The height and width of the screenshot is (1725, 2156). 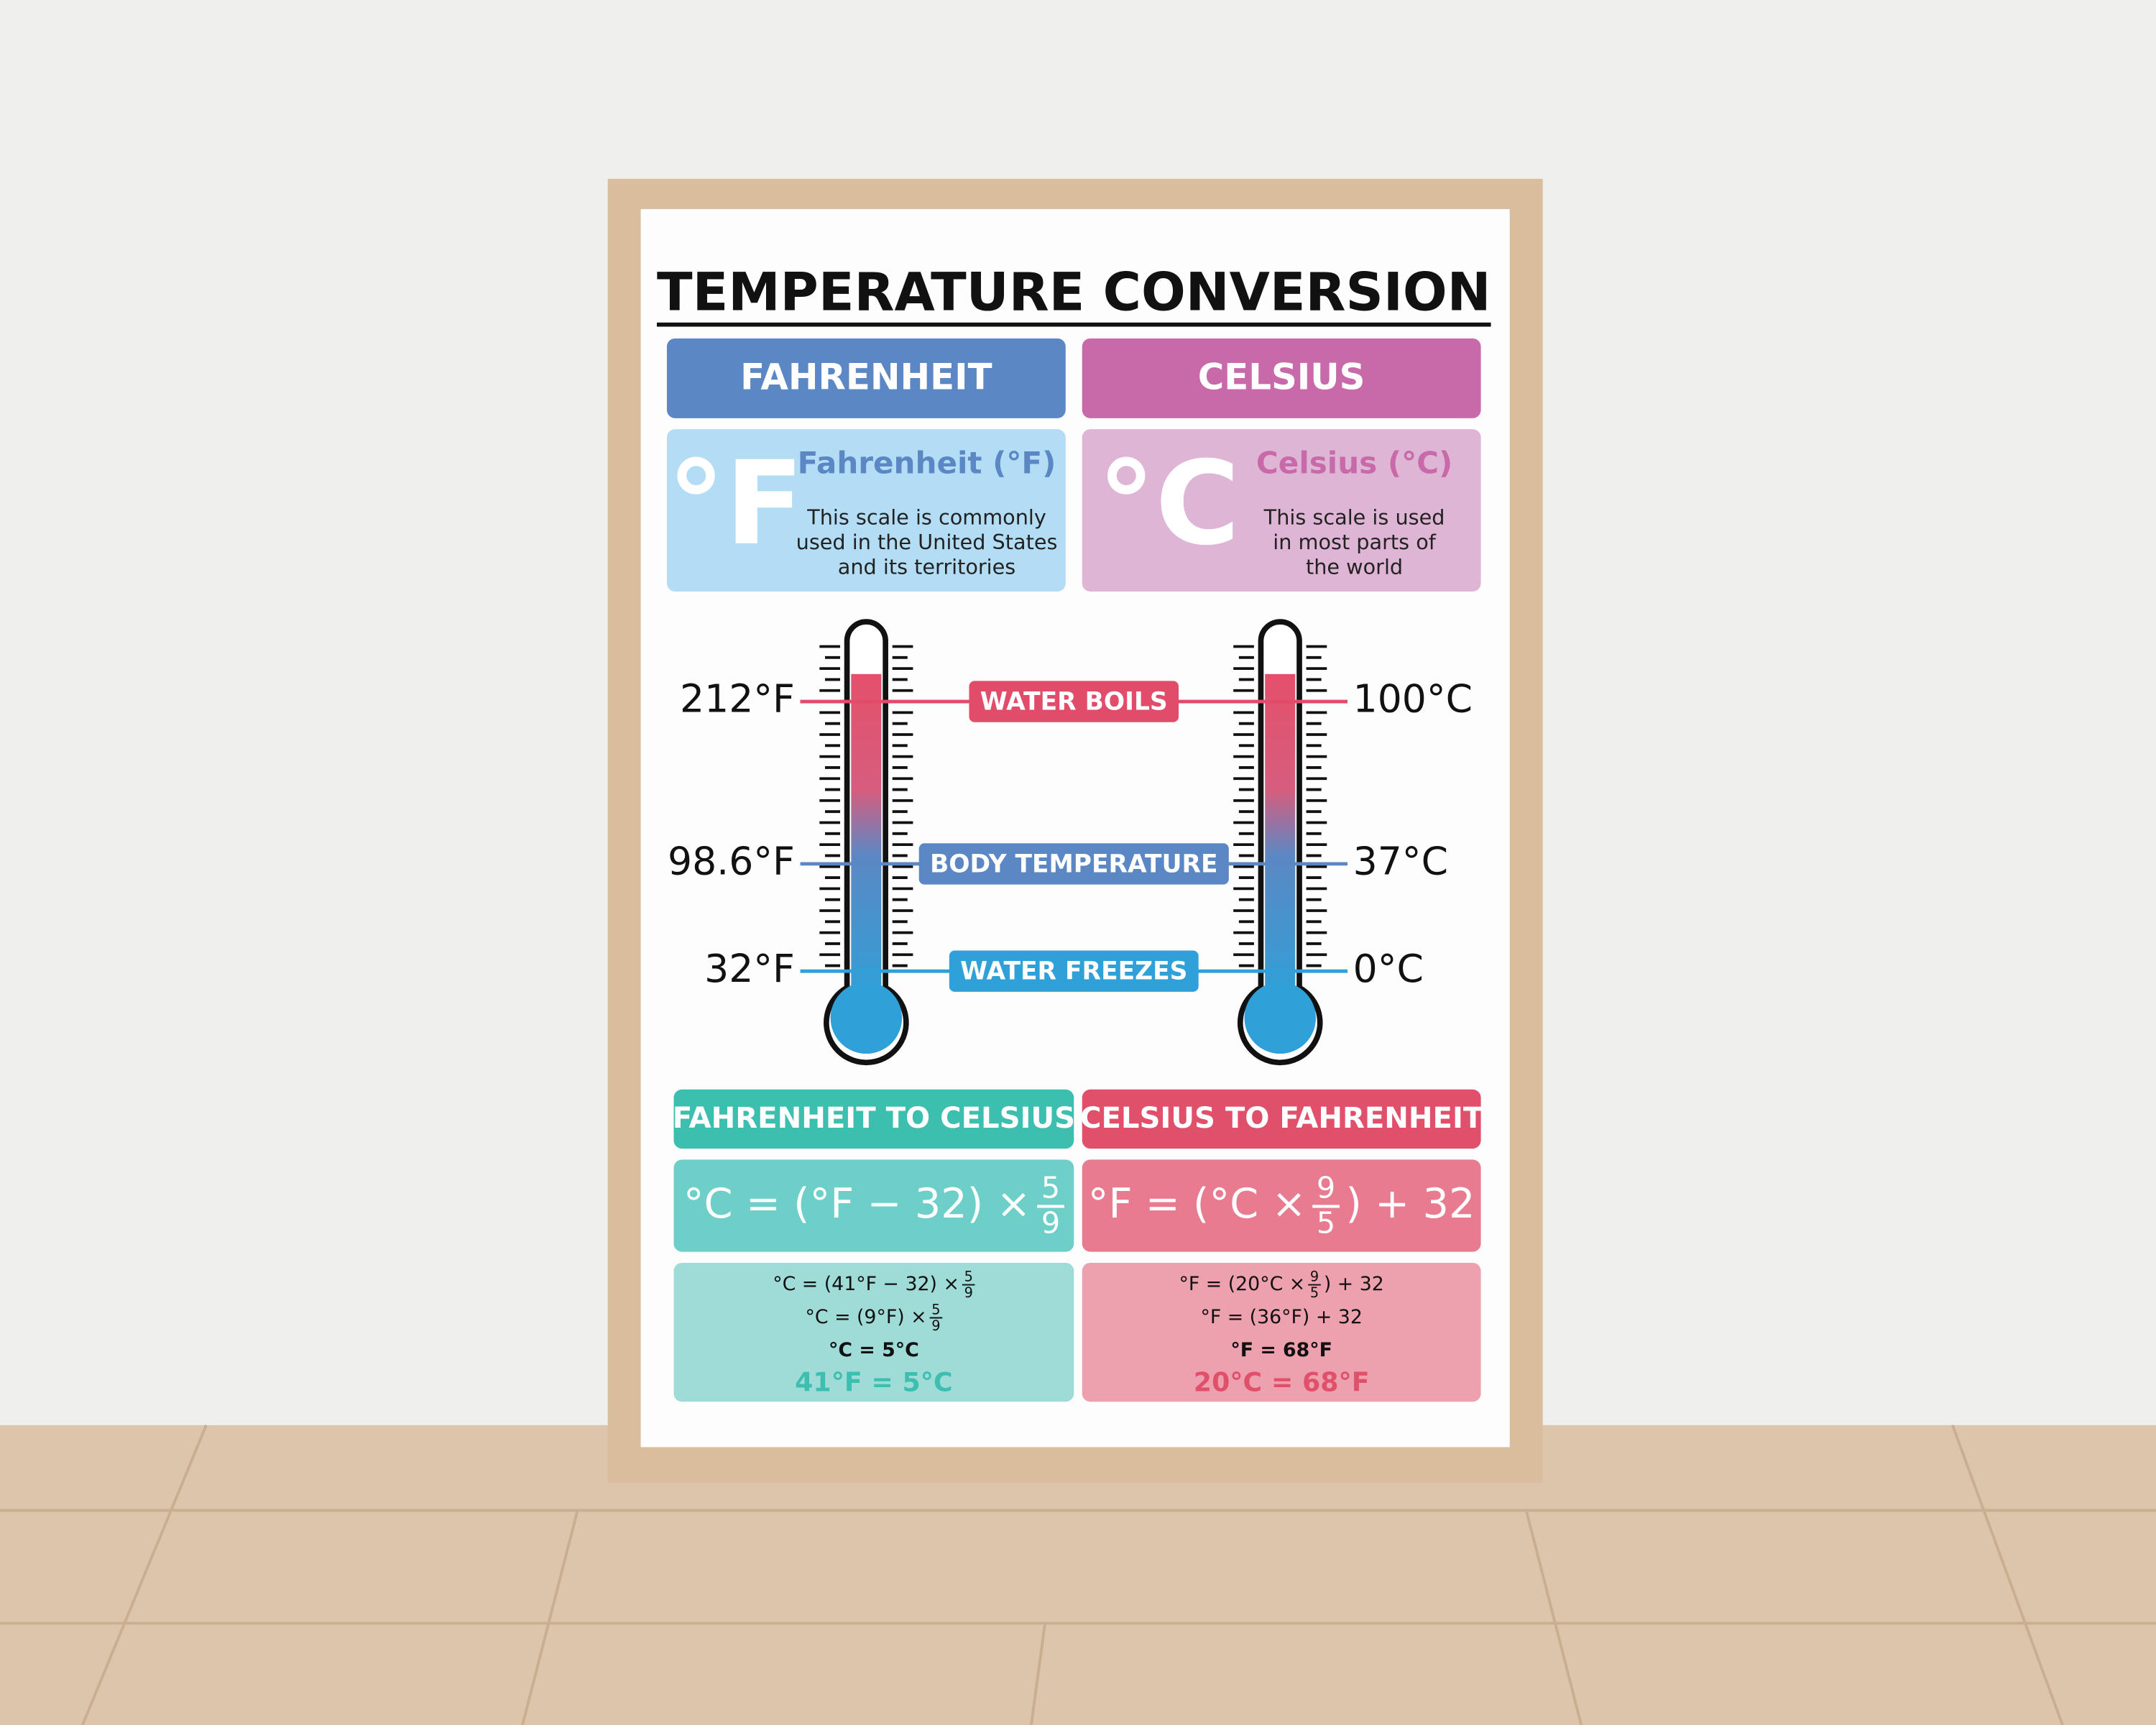 I want to click on scale-header: CELSIUS, so click(x=1281, y=377).